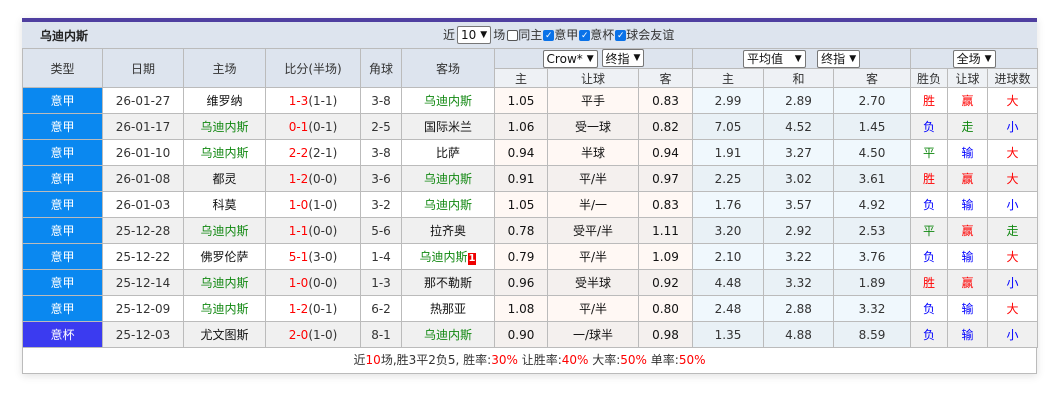  What do you see at coordinates (974, 58) in the screenshot?
I see `period-select: 全场 ▼` at bounding box center [974, 58].